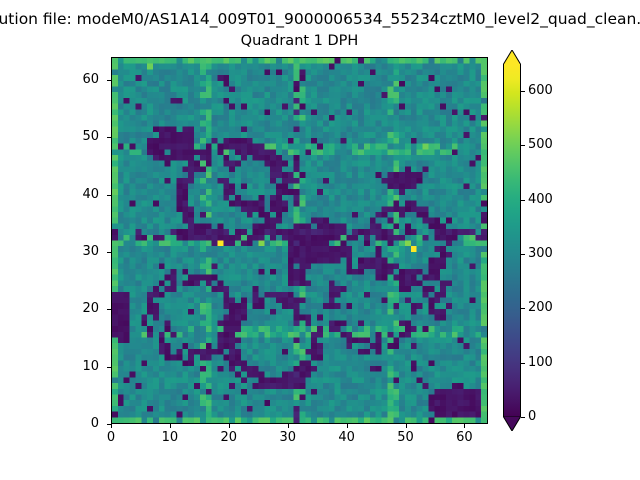  What do you see at coordinates (90, 309) in the screenshot?
I see `y-tick-label: 20` at bounding box center [90, 309].